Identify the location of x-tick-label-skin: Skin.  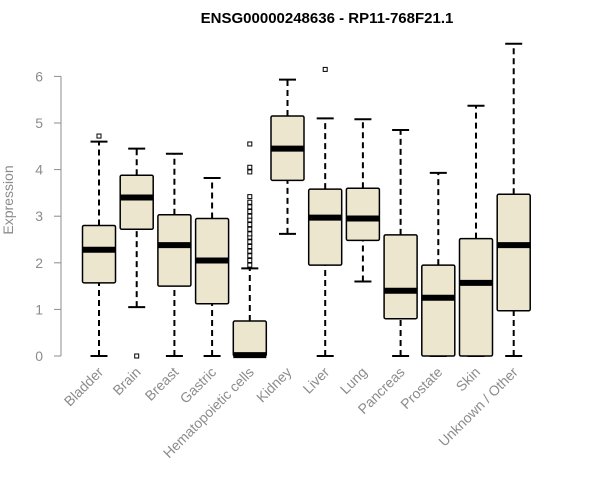
(468, 379).